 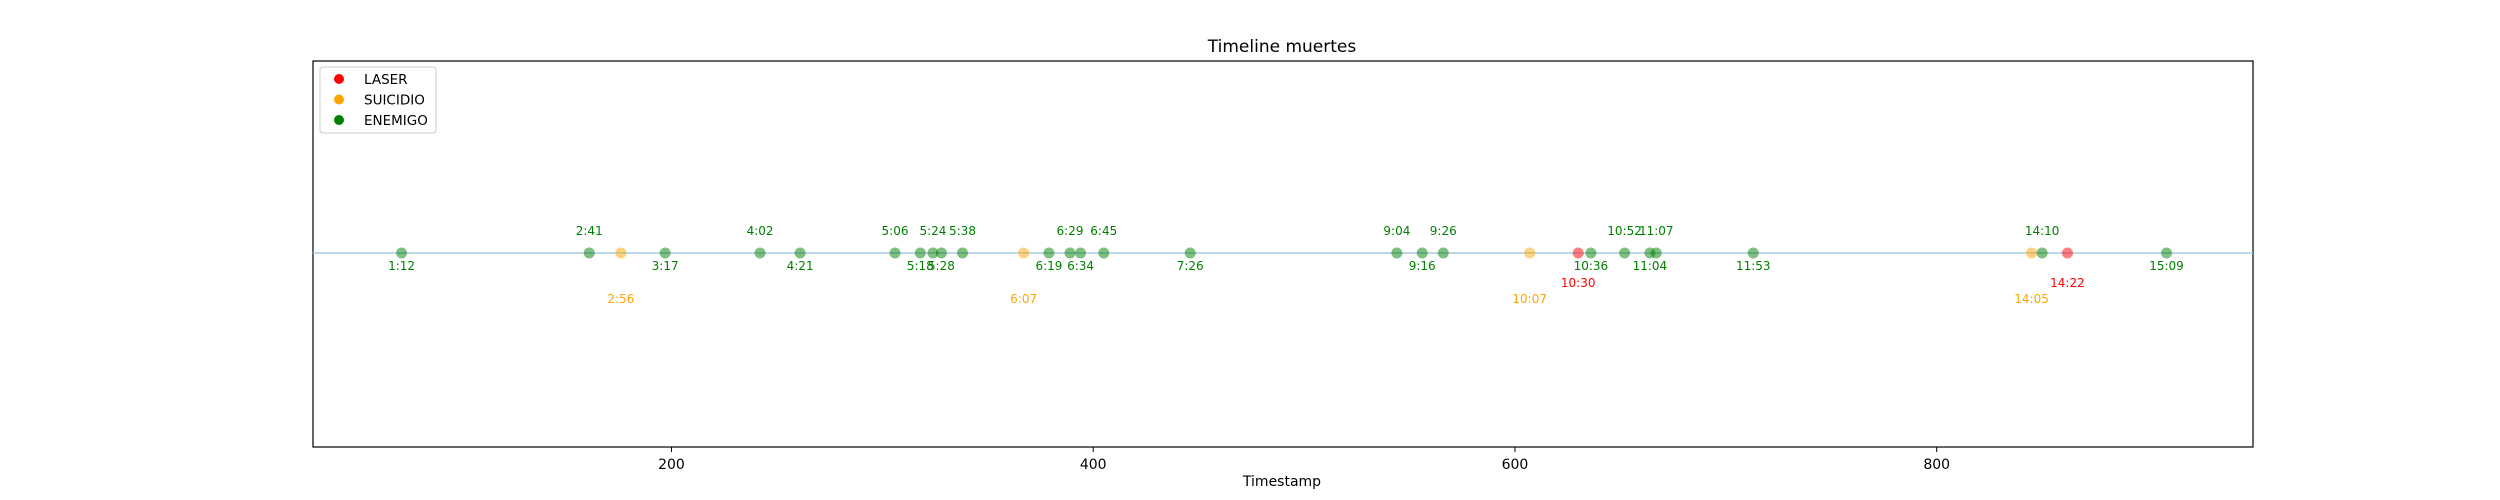 I want to click on data-label: 4:21, so click(x=800, y=266).